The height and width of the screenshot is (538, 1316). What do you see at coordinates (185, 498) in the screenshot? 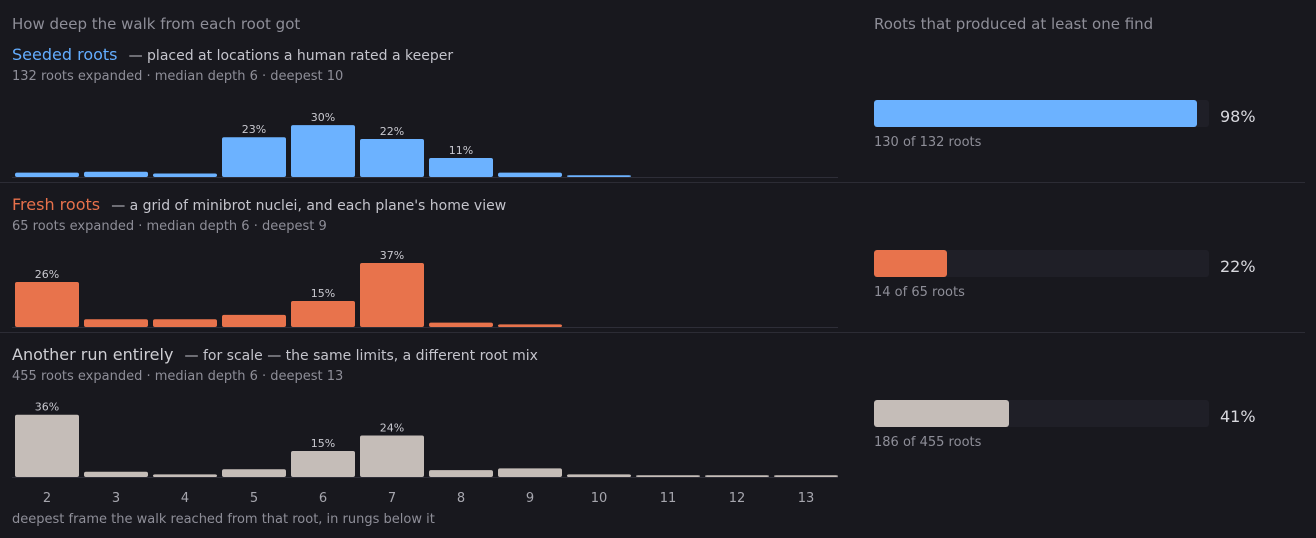
I see `x-tick-label: 4` at bounding box center [185, 498].